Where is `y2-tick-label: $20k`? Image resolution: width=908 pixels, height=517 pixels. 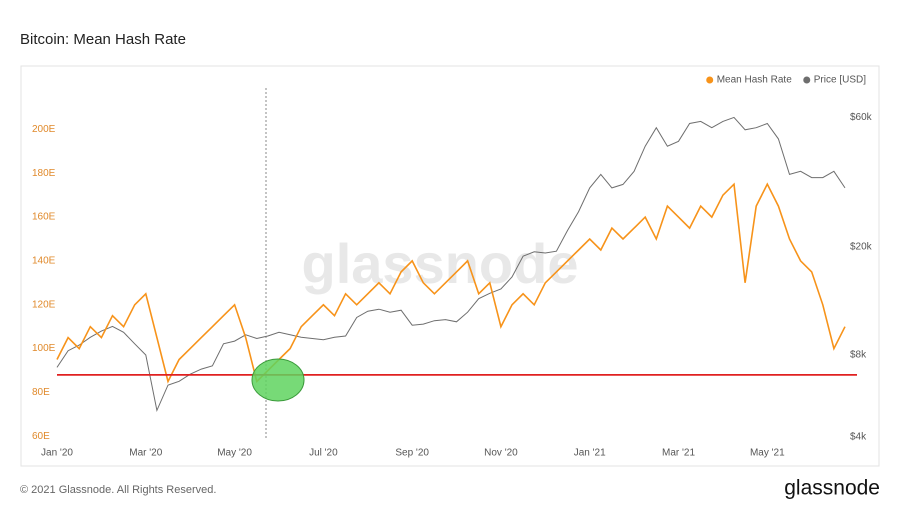 y2-tick-label: $20k is located at coordinates (861, 247).